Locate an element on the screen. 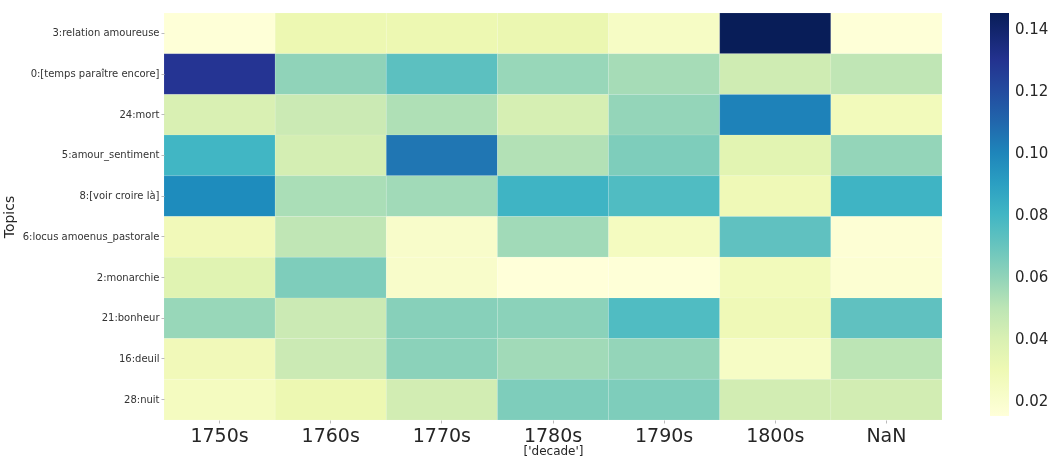  x-tick-label: 1760s is located at coordinates (330, 434).